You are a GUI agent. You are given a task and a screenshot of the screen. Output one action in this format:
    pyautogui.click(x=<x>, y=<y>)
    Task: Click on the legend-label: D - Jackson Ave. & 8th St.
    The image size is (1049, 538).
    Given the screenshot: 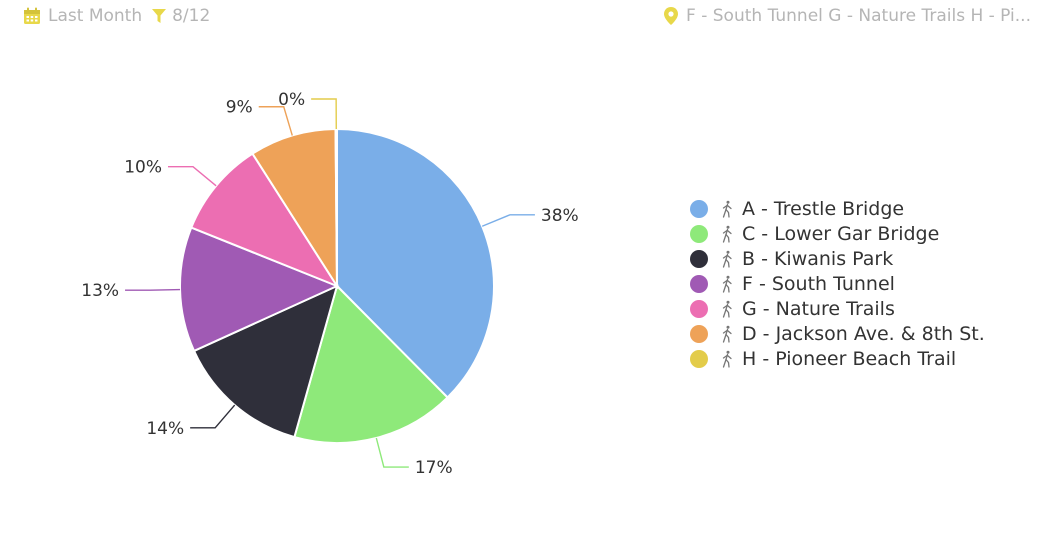 What is the action you would take?
    pyautogui.click(x=863, y=333)
    